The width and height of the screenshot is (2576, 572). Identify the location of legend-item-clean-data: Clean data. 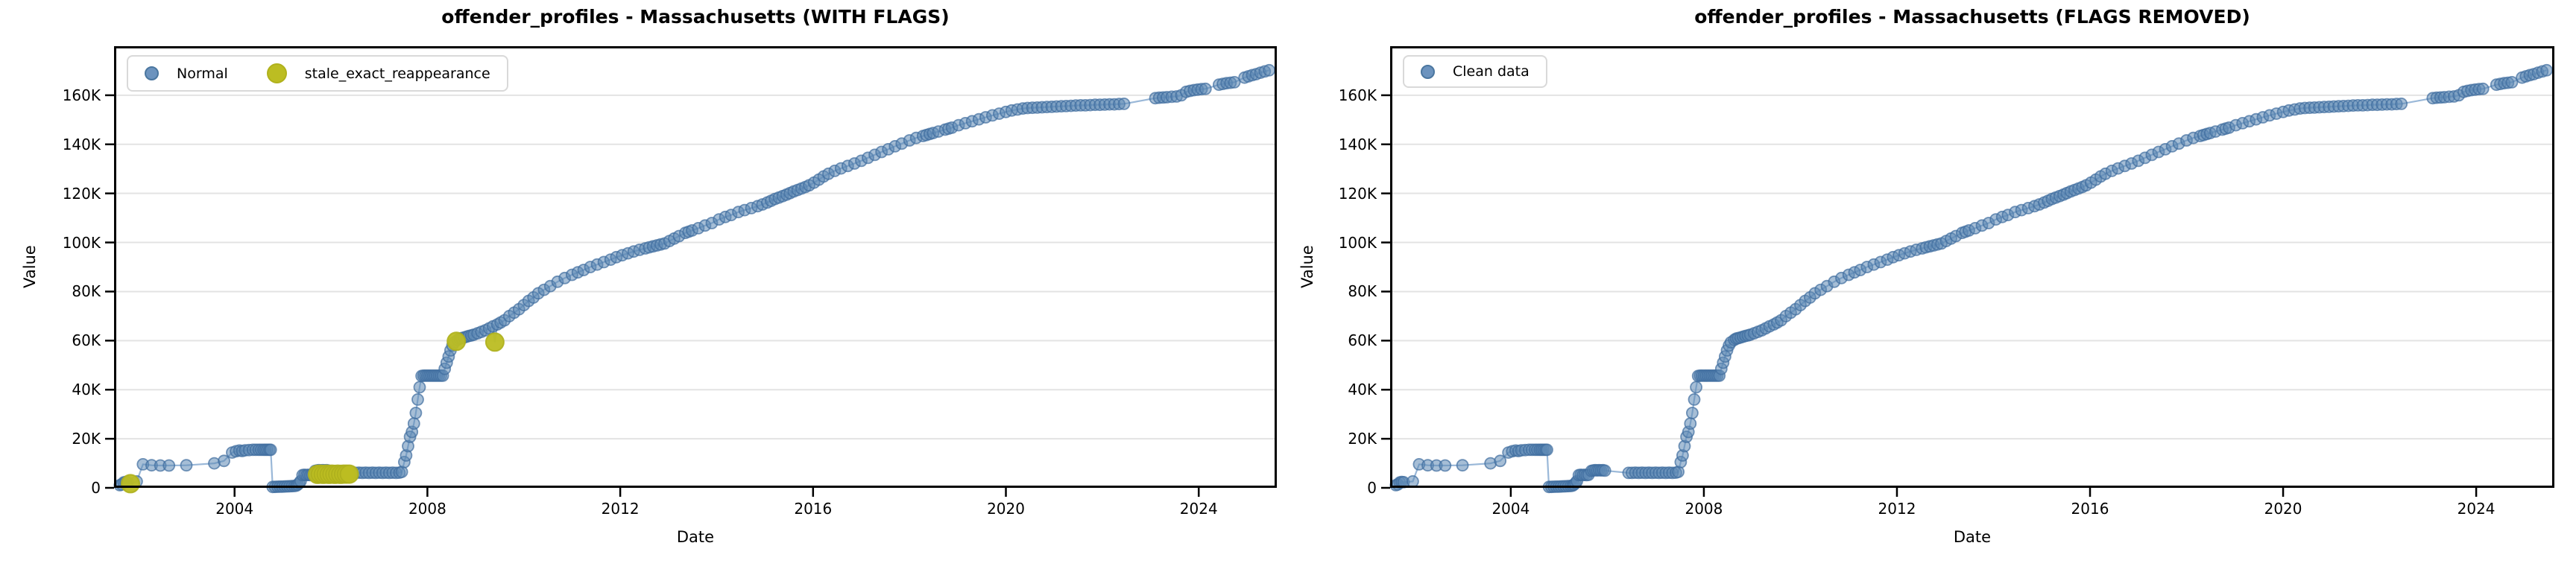
(1476, 71).